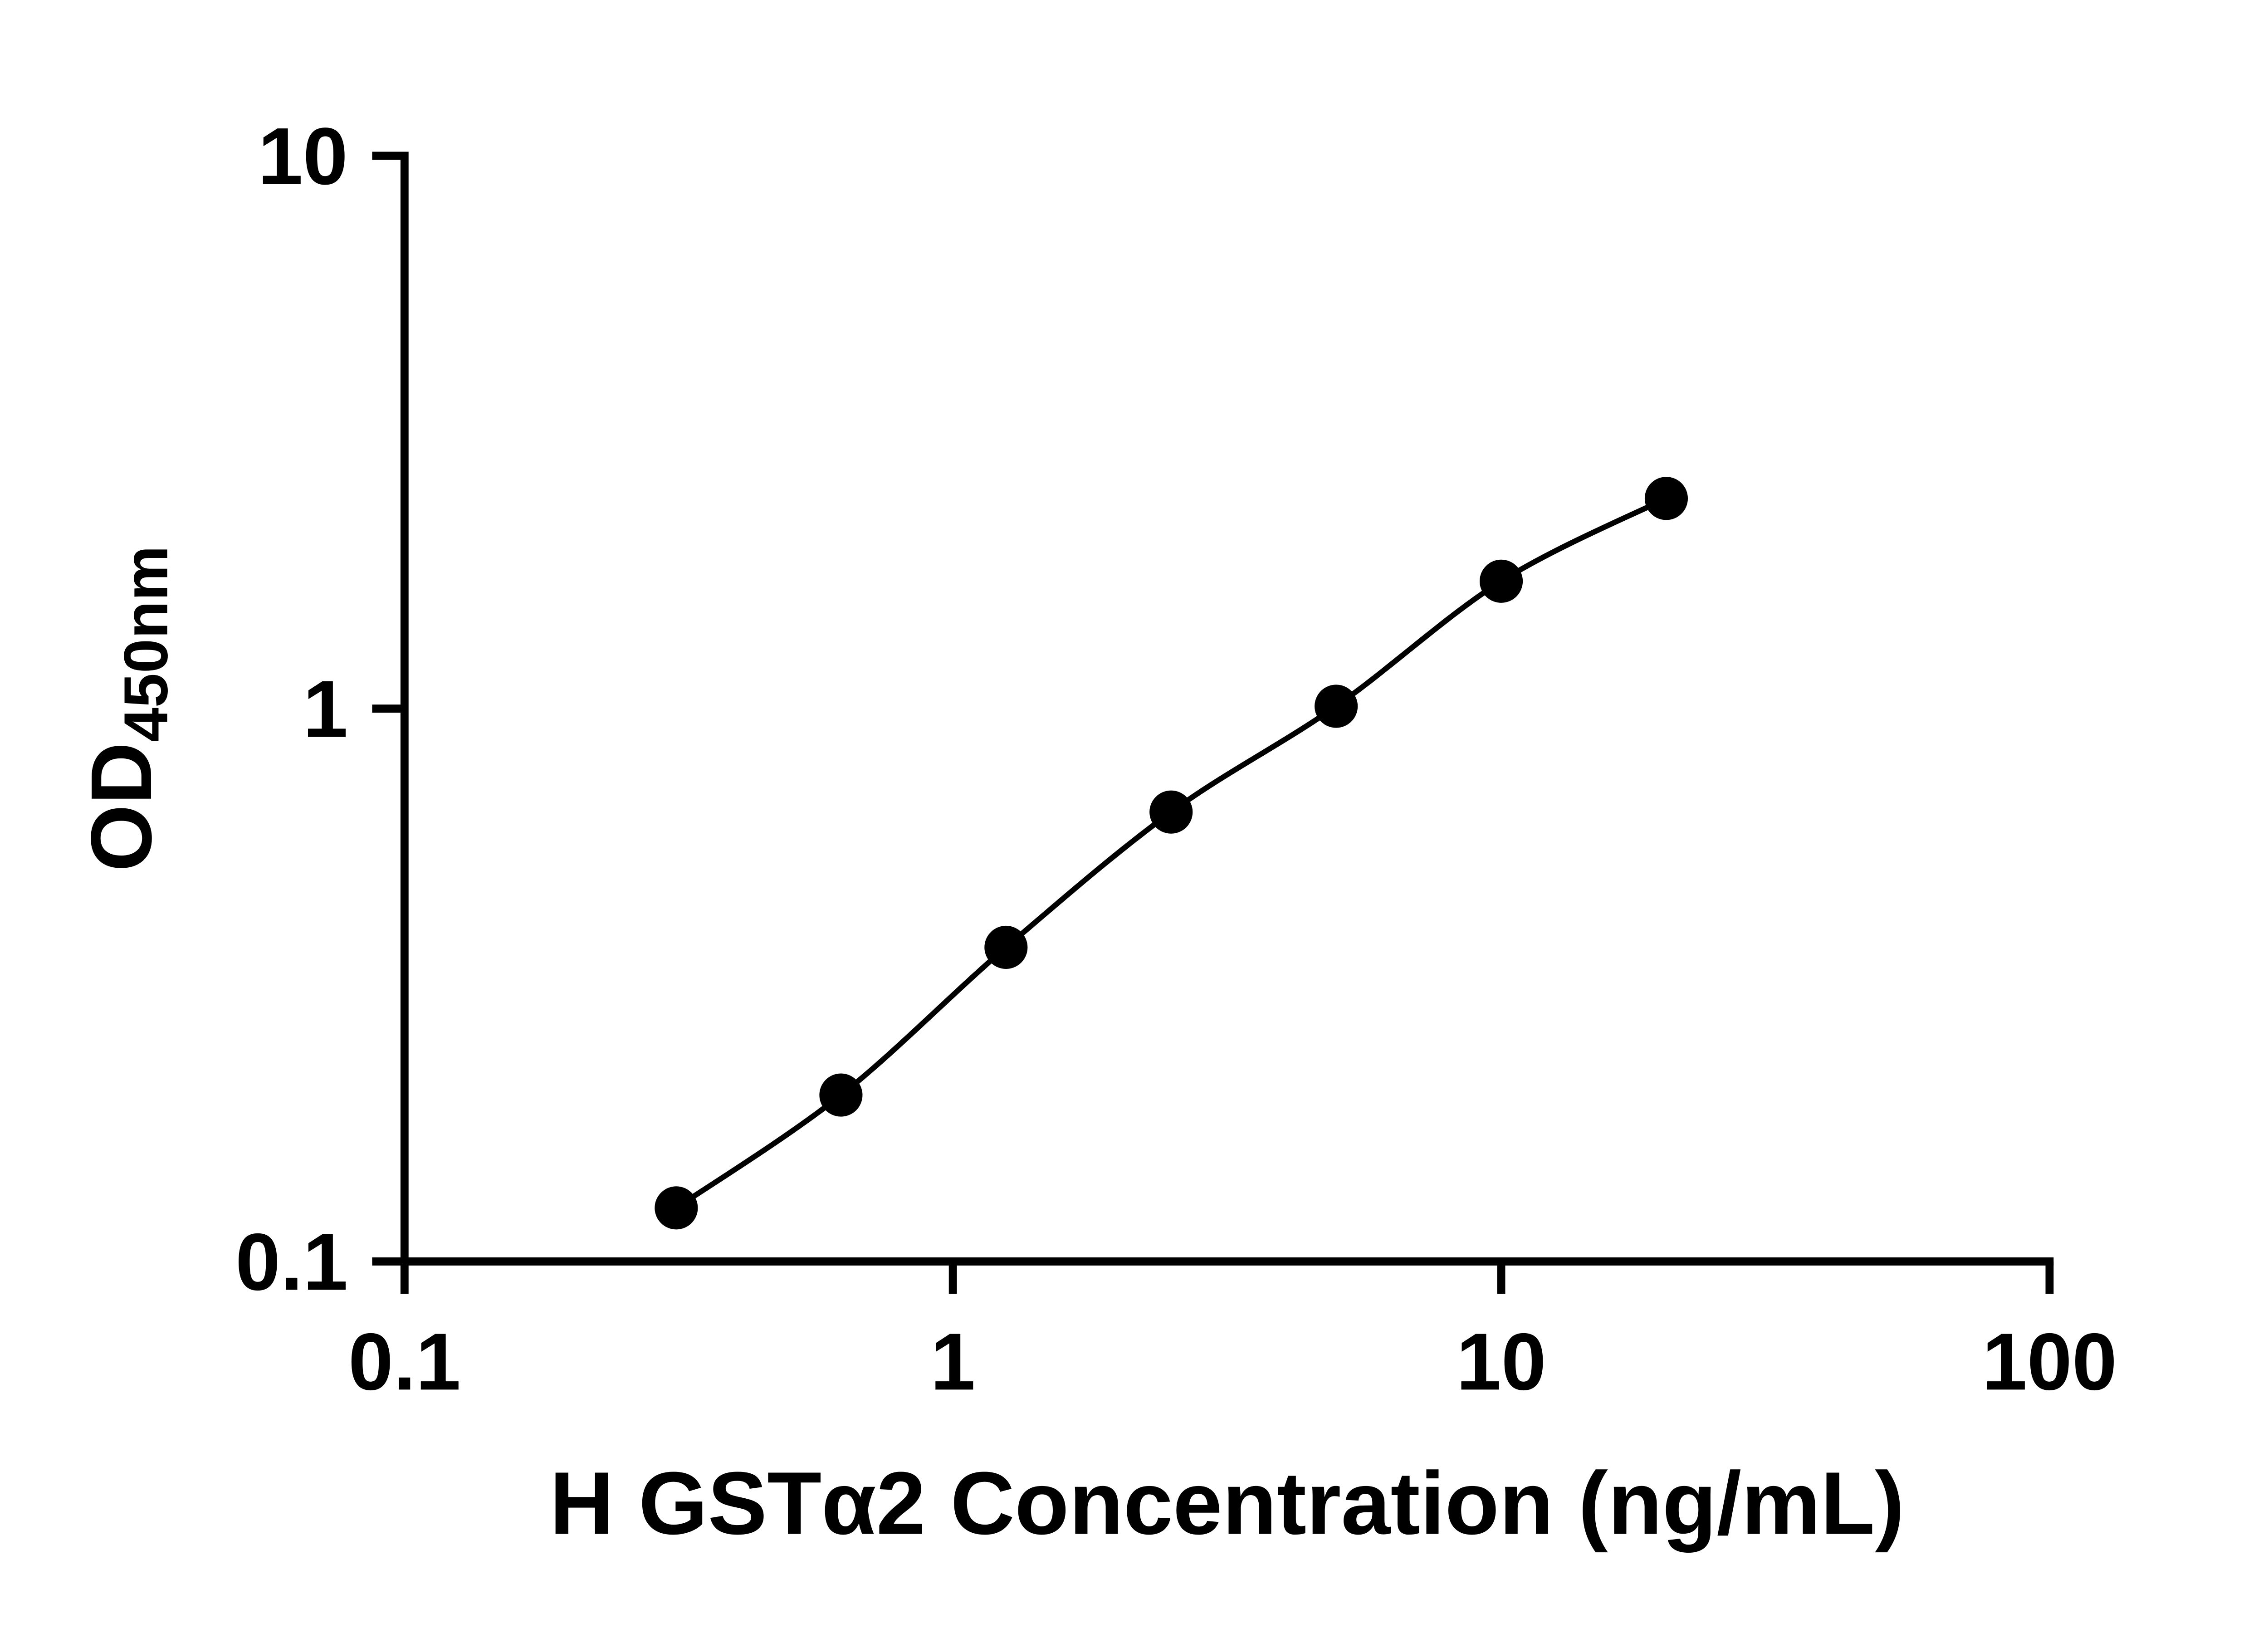 This screenshot has height=1633, width=2268. What do you see at coordinates (952, 1361) in the screenshot?
I see `x-tick-label: 1` at bounding box center [952, 1361].